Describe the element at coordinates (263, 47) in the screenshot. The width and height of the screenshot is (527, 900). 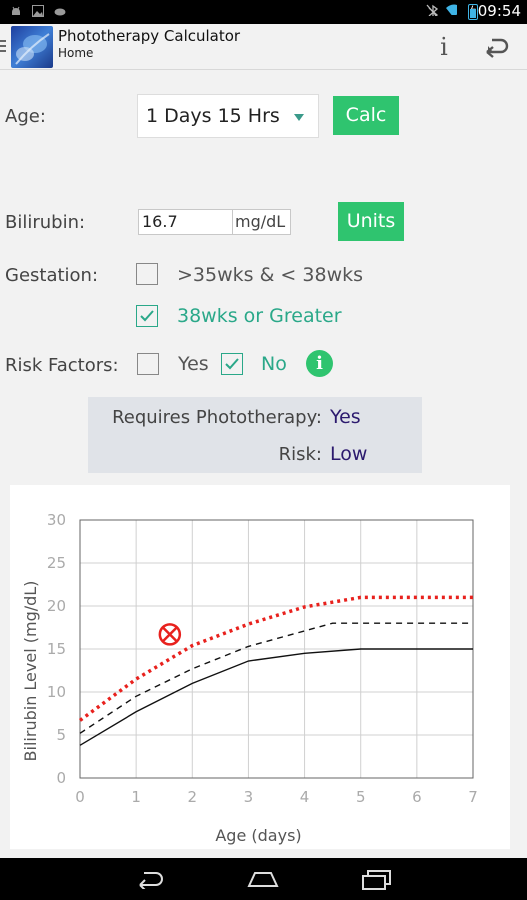
I see `action-bar: Phototherapy Calculator Home i` at that location.